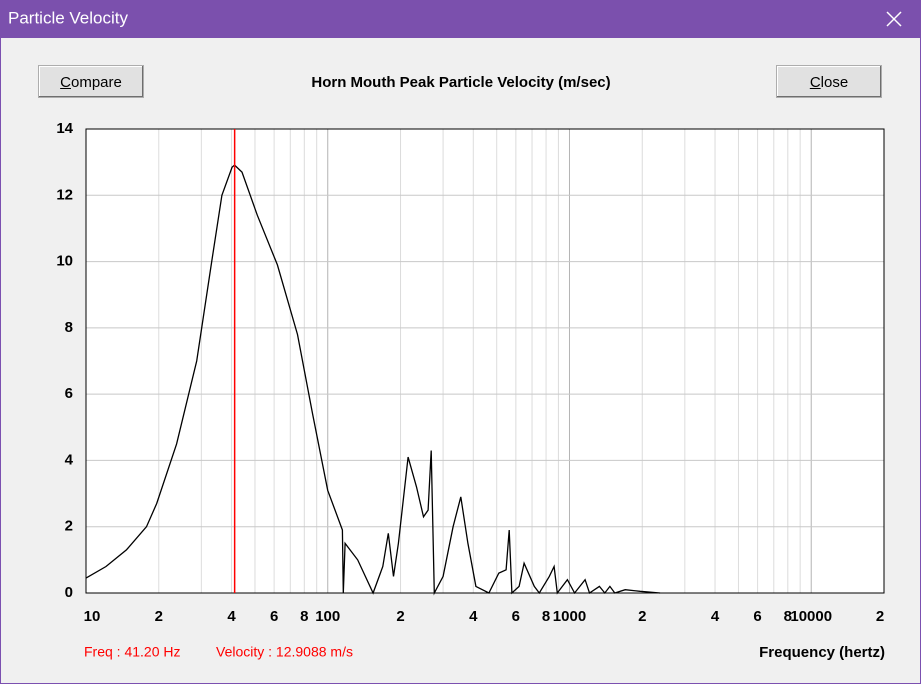 The width and height of the screenshot is (921, 684). What do you see at coordinates (69, 526) in the screenshot?
I see `y-tick-label: 2` at bounding box center [69, 526].